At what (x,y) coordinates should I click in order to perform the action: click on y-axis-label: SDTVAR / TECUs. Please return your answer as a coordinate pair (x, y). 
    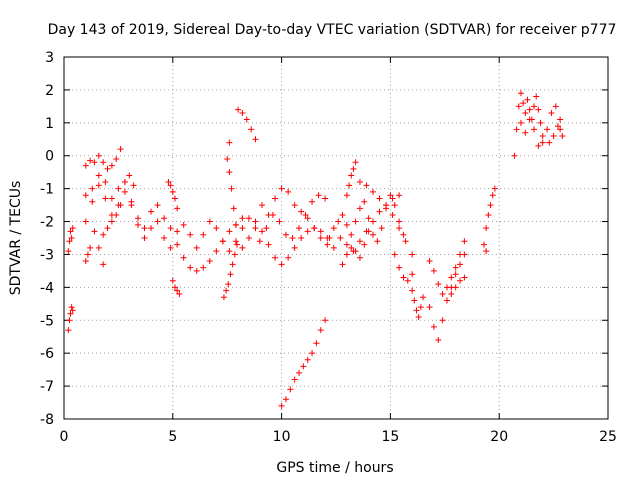
    Looking at the image, I should click on (16, 238).